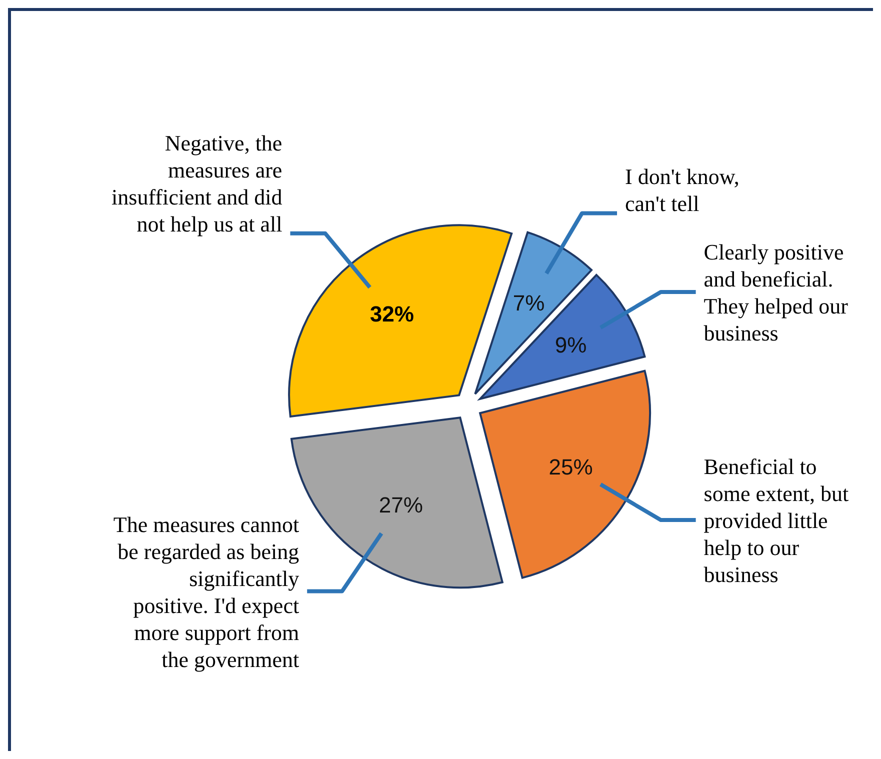 The image size is (881, 759). Describe the element at coordinates (776, 520) in the screenshot. I see `slice-label: Beneficial to some extent, but provided little help to our business` at that location.